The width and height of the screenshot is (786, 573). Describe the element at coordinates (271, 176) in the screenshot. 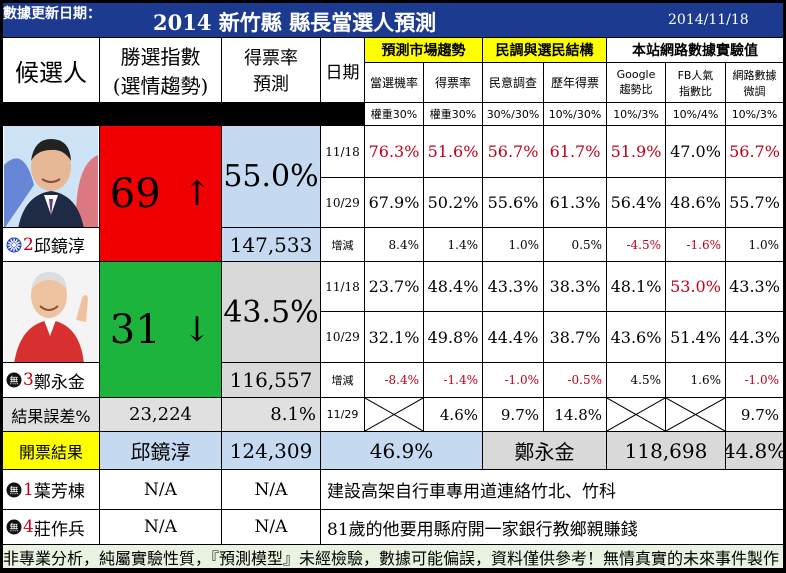

I see `vote-rate-value: 55.0%` at that location.